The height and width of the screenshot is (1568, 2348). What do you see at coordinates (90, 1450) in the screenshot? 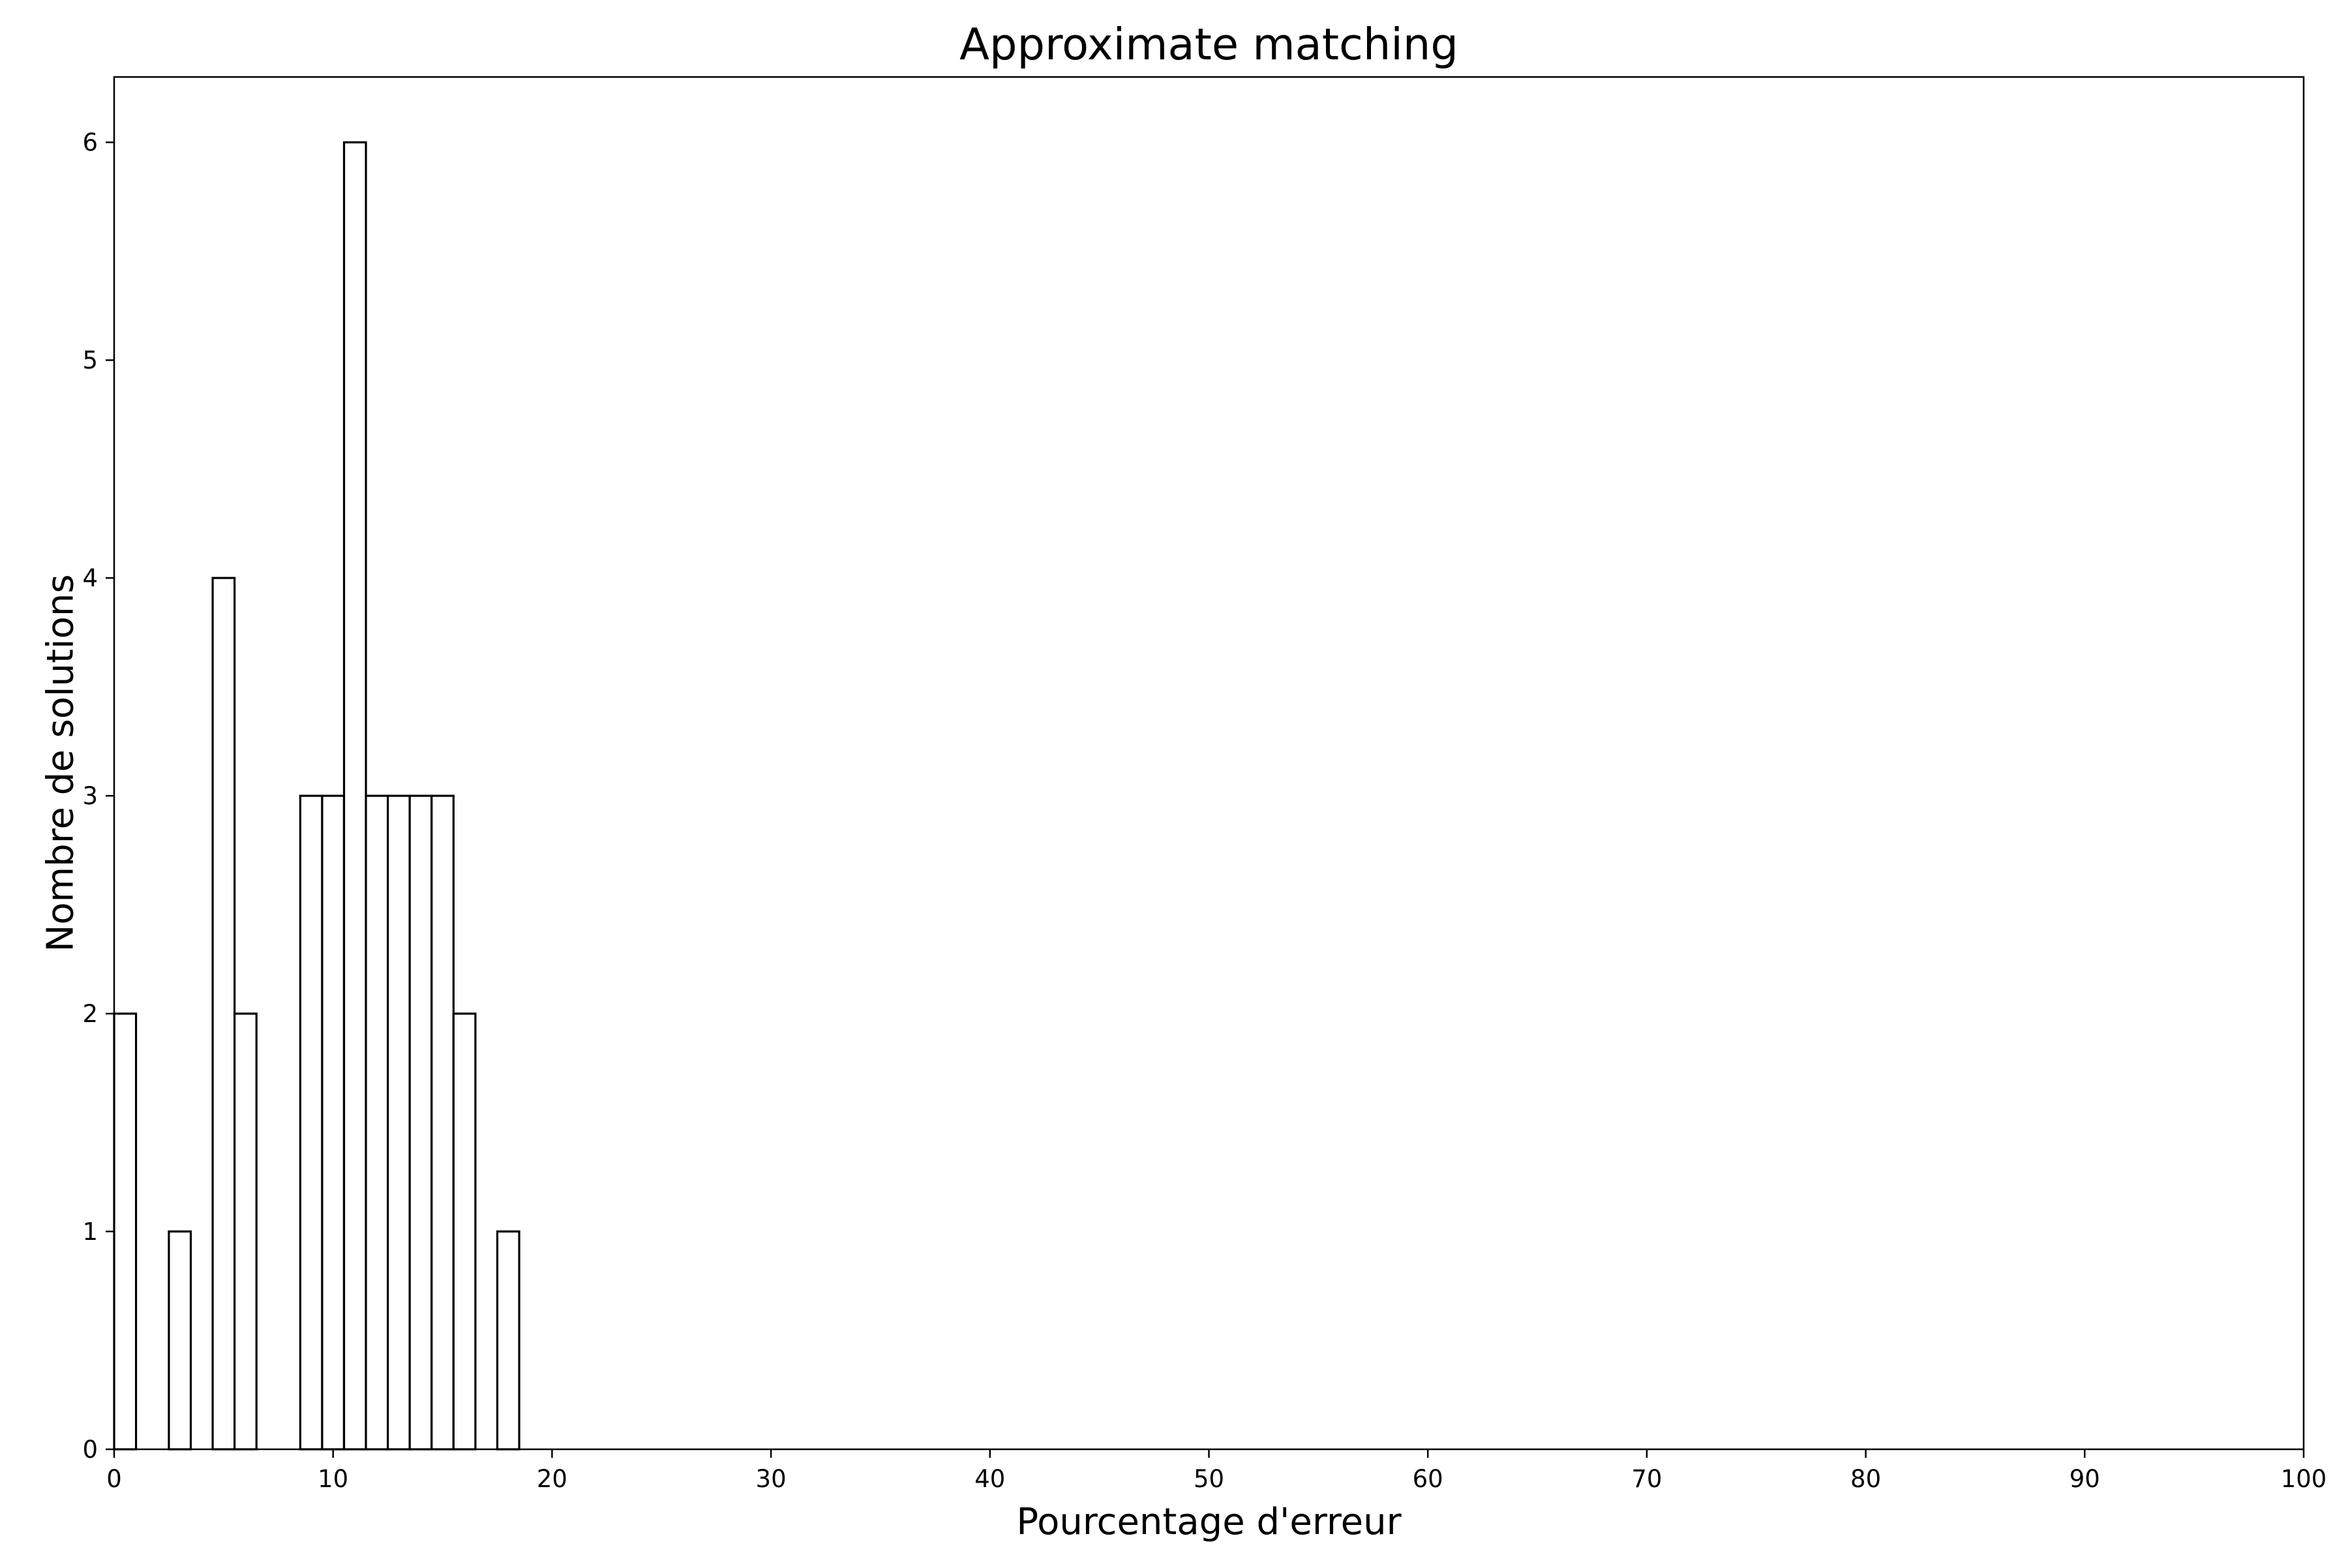
I see `y-tick-label: 0` at bounding box center [90, 1450].